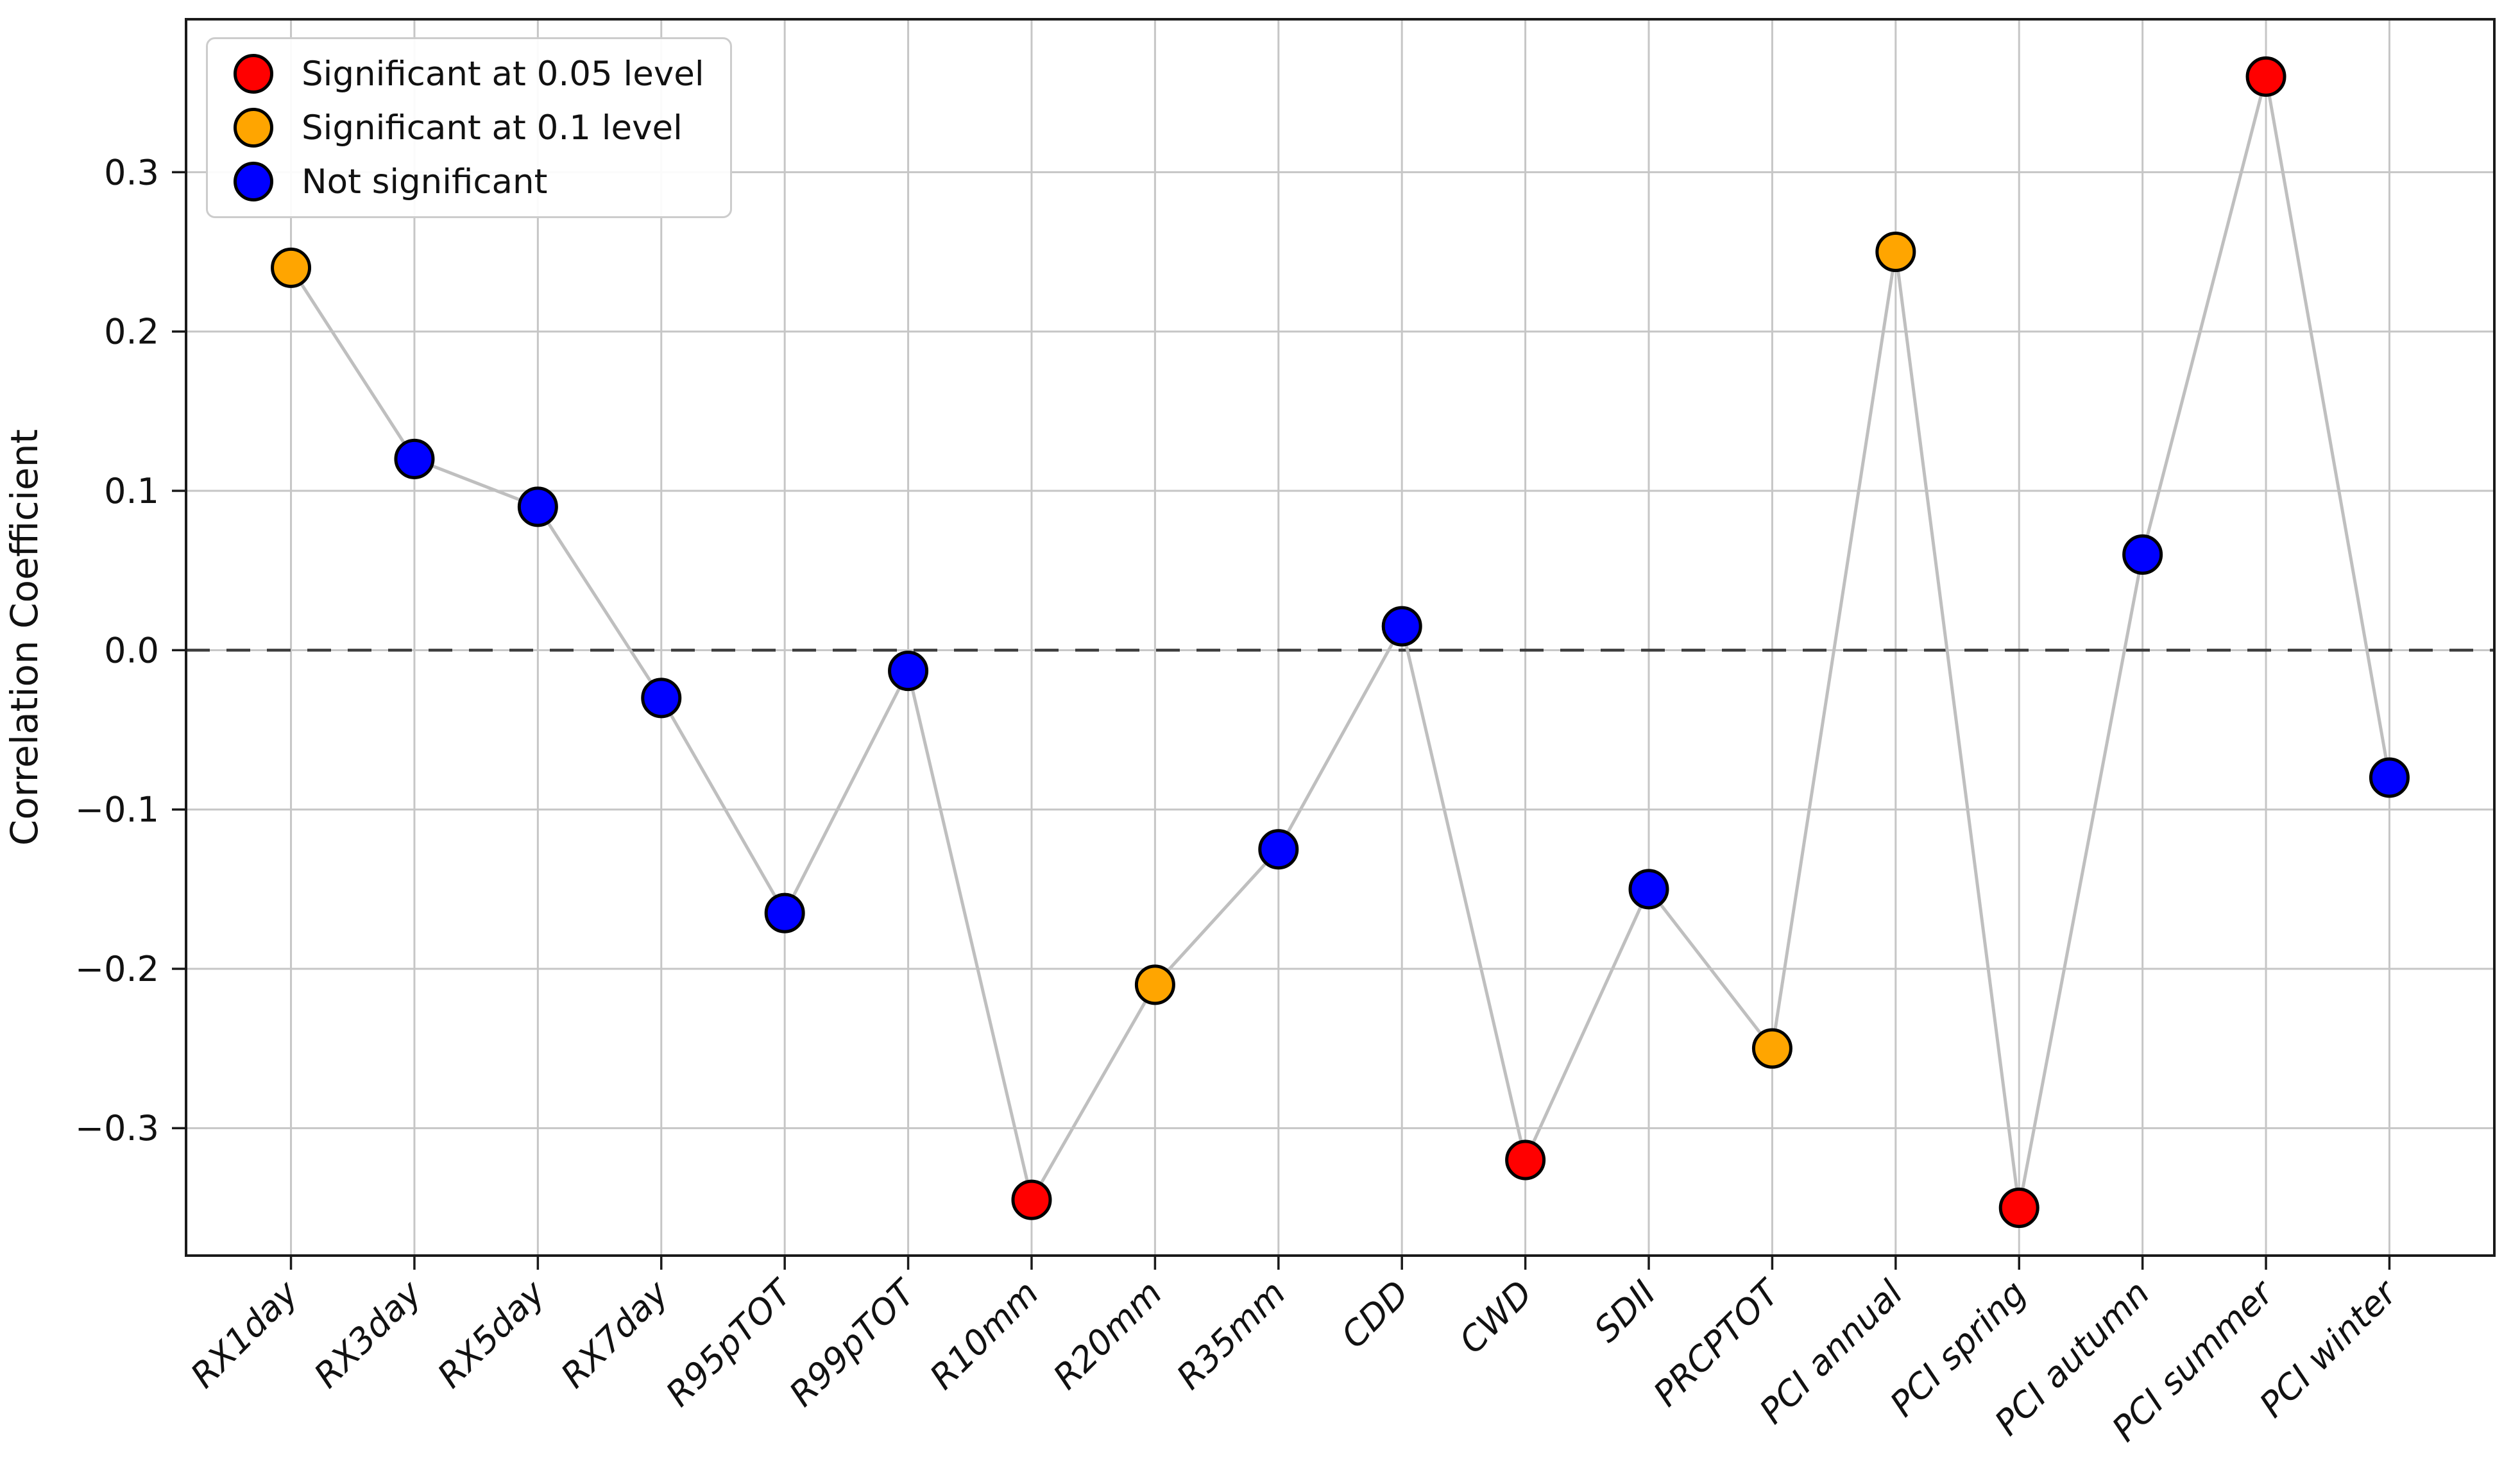  Describe the element at coordinates (984, 1335) in the screenshot. I see `xtick-label-r10mm: R10mm` at that location.